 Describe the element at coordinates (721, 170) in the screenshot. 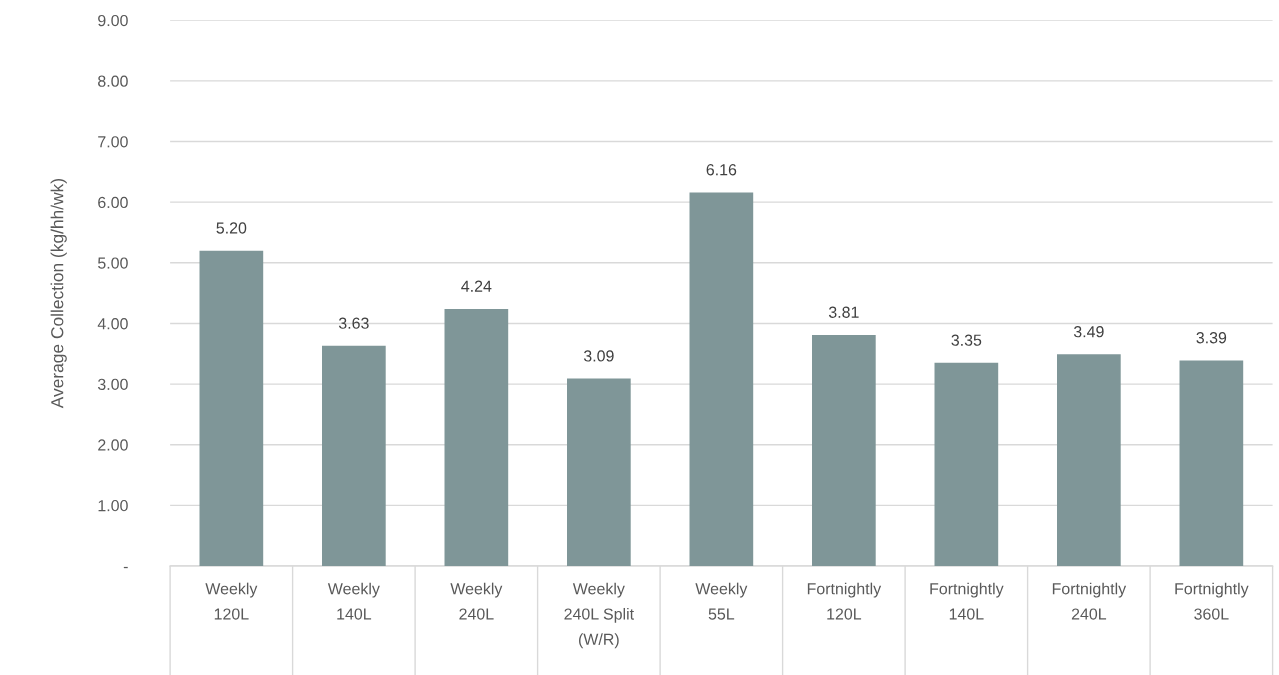

I see `data-label: 6.16` at that location.